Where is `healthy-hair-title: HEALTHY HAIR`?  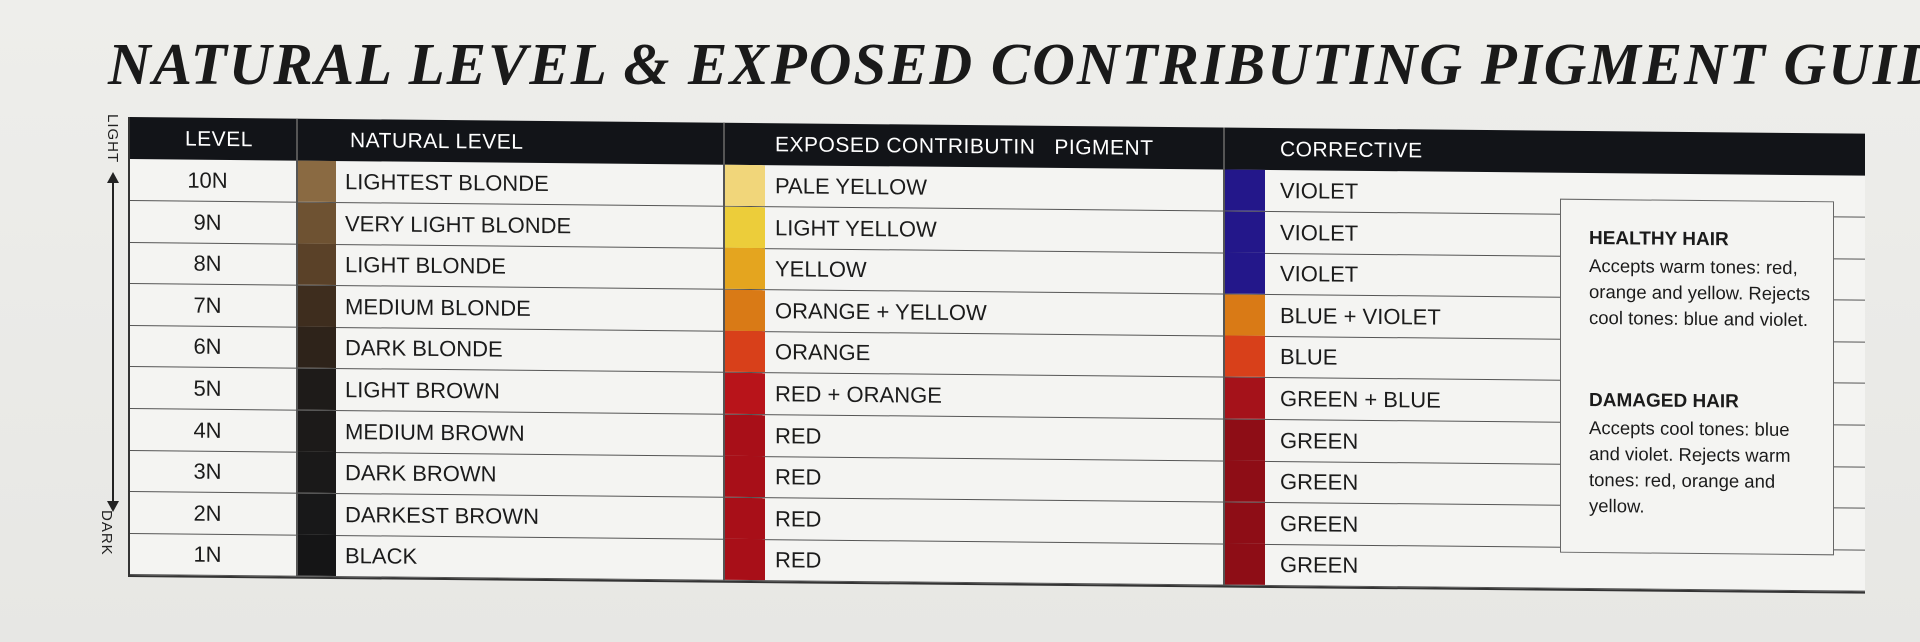
healthy-hair-title: HEALTHY HAIR is located at coordinates (1659, 239).